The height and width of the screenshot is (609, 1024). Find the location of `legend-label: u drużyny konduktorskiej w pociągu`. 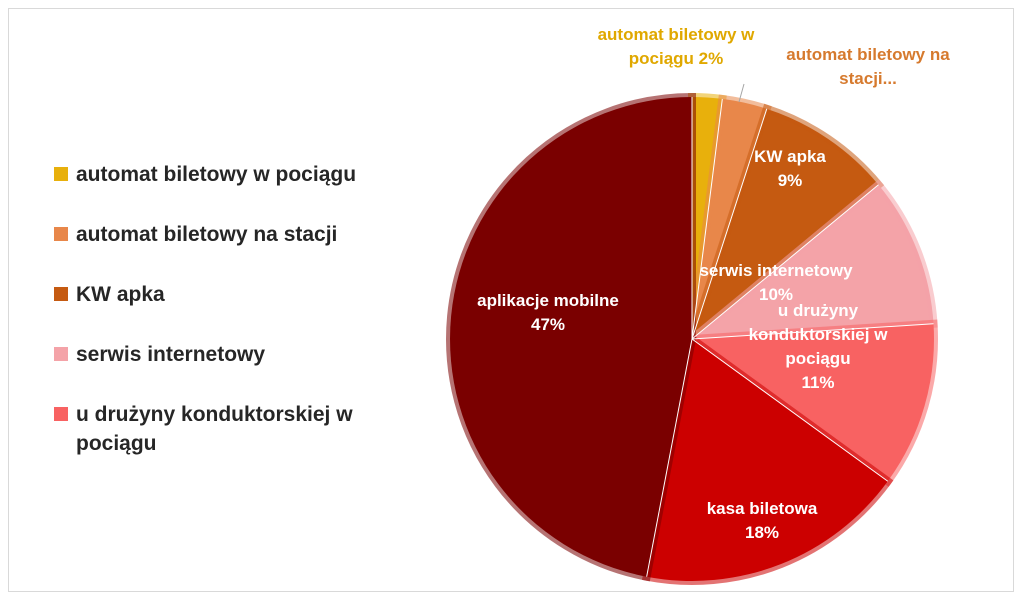

legend-label: u drużyny konduktorskiej w pociągu is located at coordinates (214, 429).